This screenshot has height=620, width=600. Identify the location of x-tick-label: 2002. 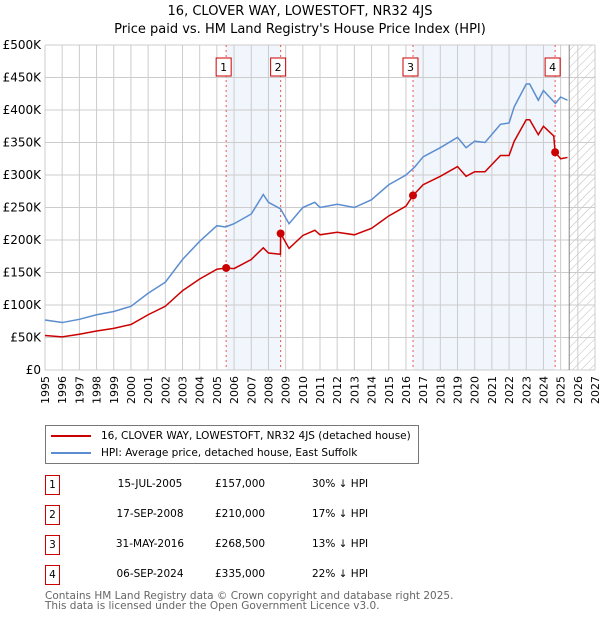
(165, 390).